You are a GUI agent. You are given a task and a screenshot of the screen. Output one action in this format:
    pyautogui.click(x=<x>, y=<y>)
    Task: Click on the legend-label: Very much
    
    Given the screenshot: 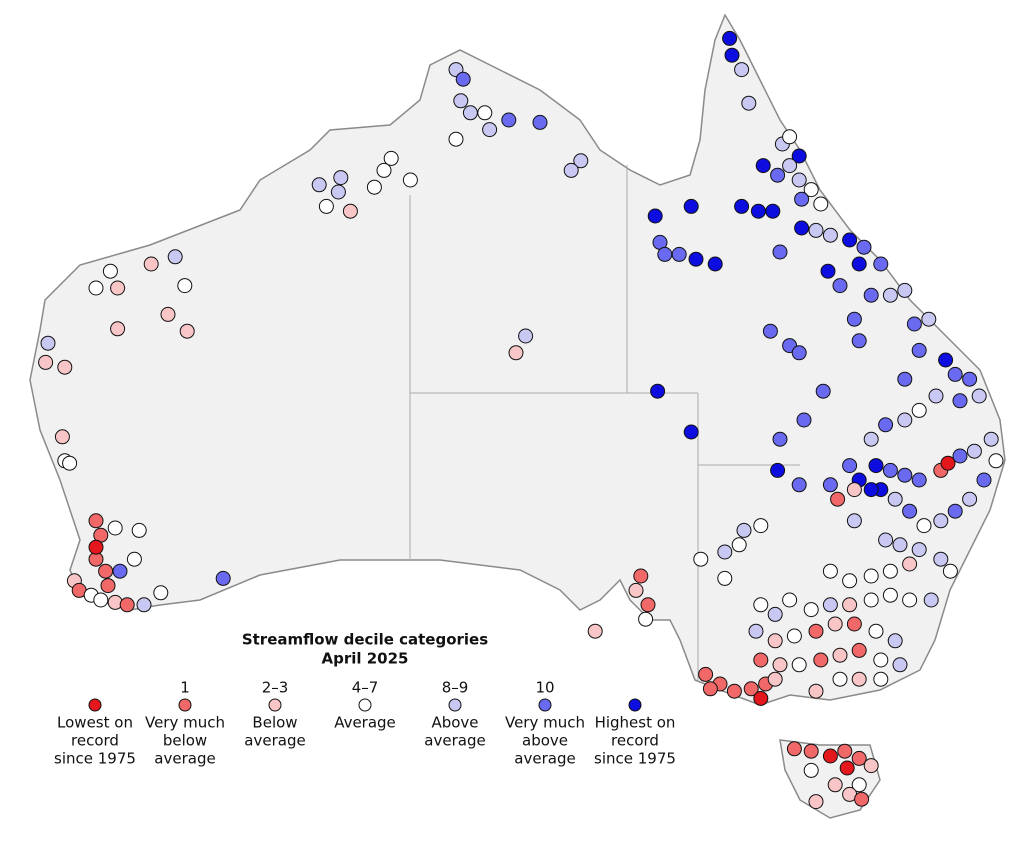 What is the action you would take?
    pyautogui.click(x=545, y=723)
    